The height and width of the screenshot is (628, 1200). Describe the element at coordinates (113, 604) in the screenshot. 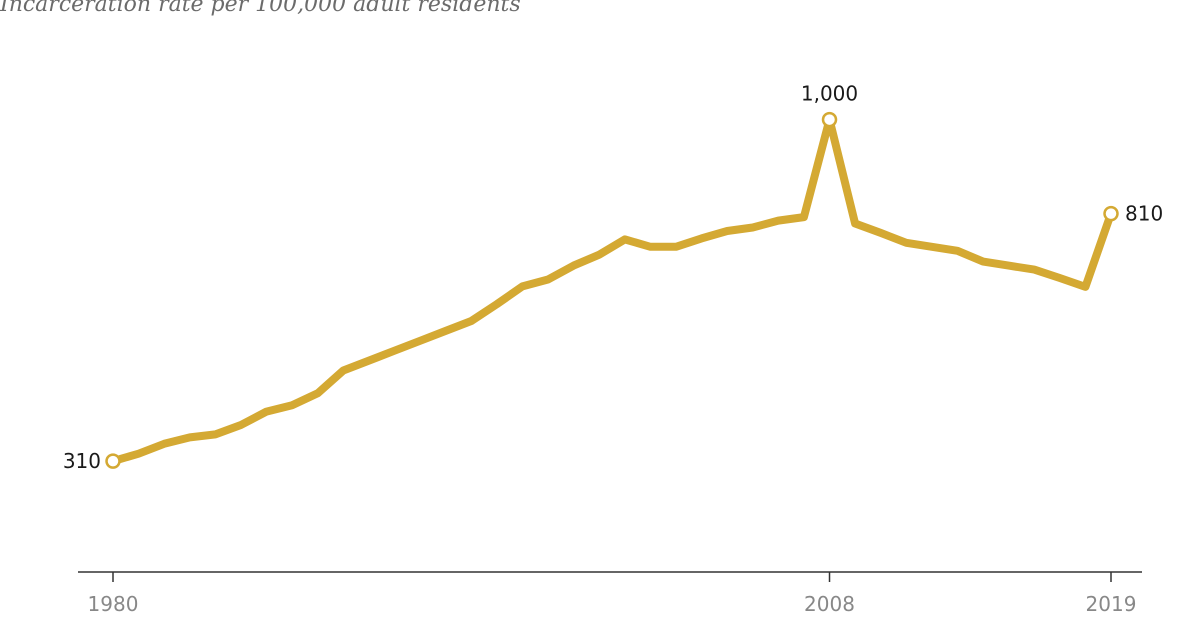

I see `x-tick-label: 1980` at that location.